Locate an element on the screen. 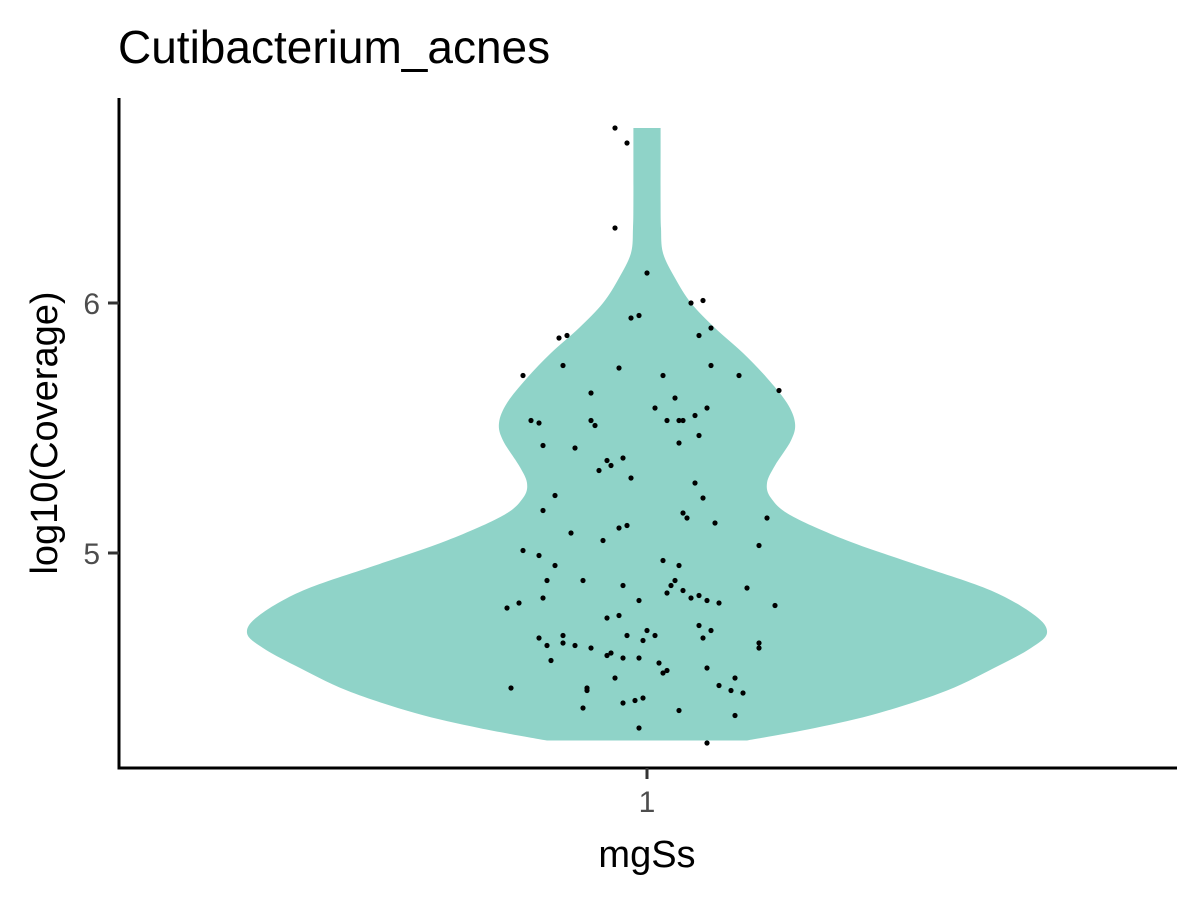  x-axis-ticks: 1 is located at coordinates (647, 793).